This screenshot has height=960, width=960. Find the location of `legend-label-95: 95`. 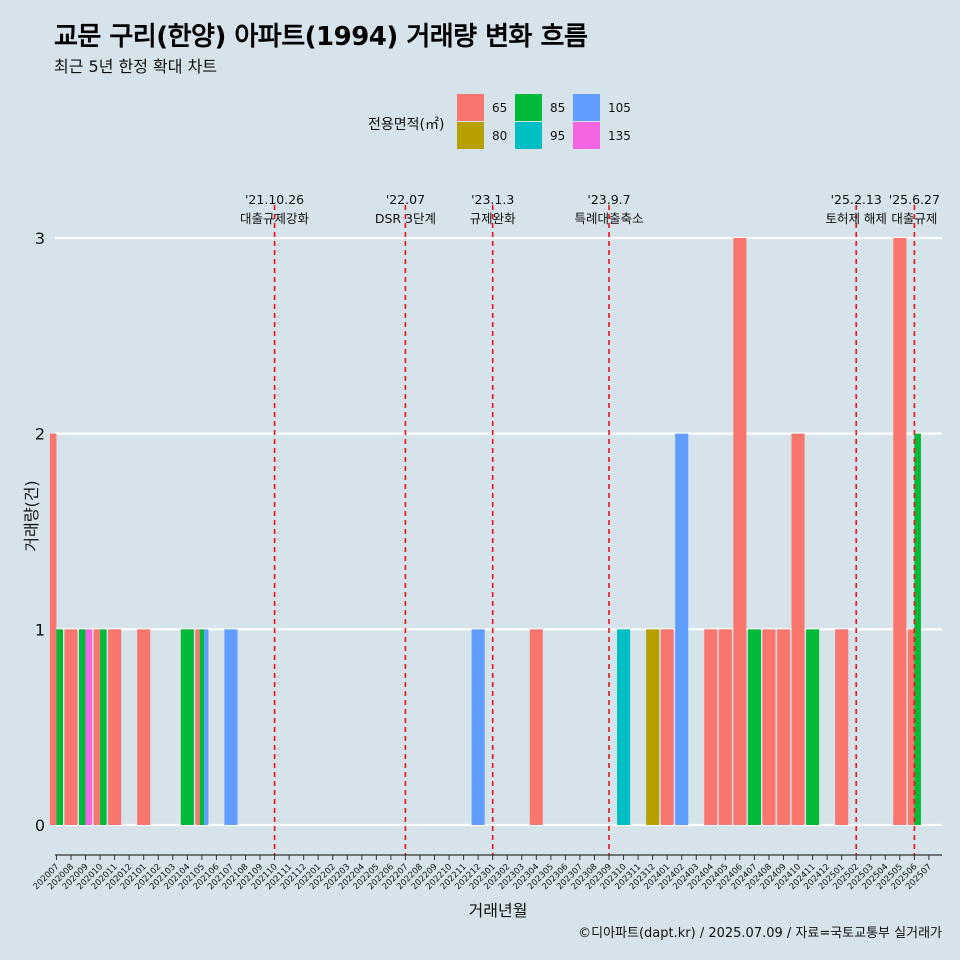

legend-label-95: 95 is located at coordinates (558, 136).